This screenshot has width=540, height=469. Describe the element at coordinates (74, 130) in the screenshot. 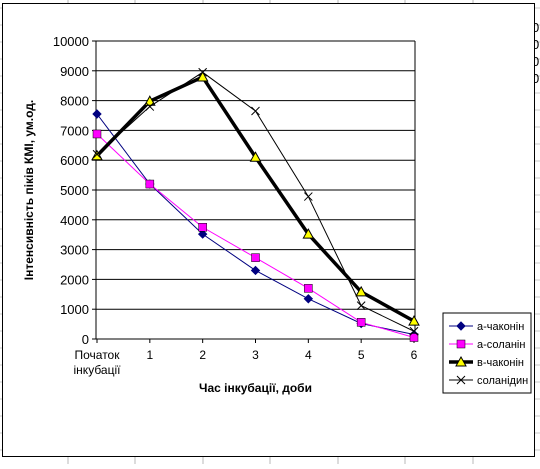

I see `y-tick-label: 7000` at that location.